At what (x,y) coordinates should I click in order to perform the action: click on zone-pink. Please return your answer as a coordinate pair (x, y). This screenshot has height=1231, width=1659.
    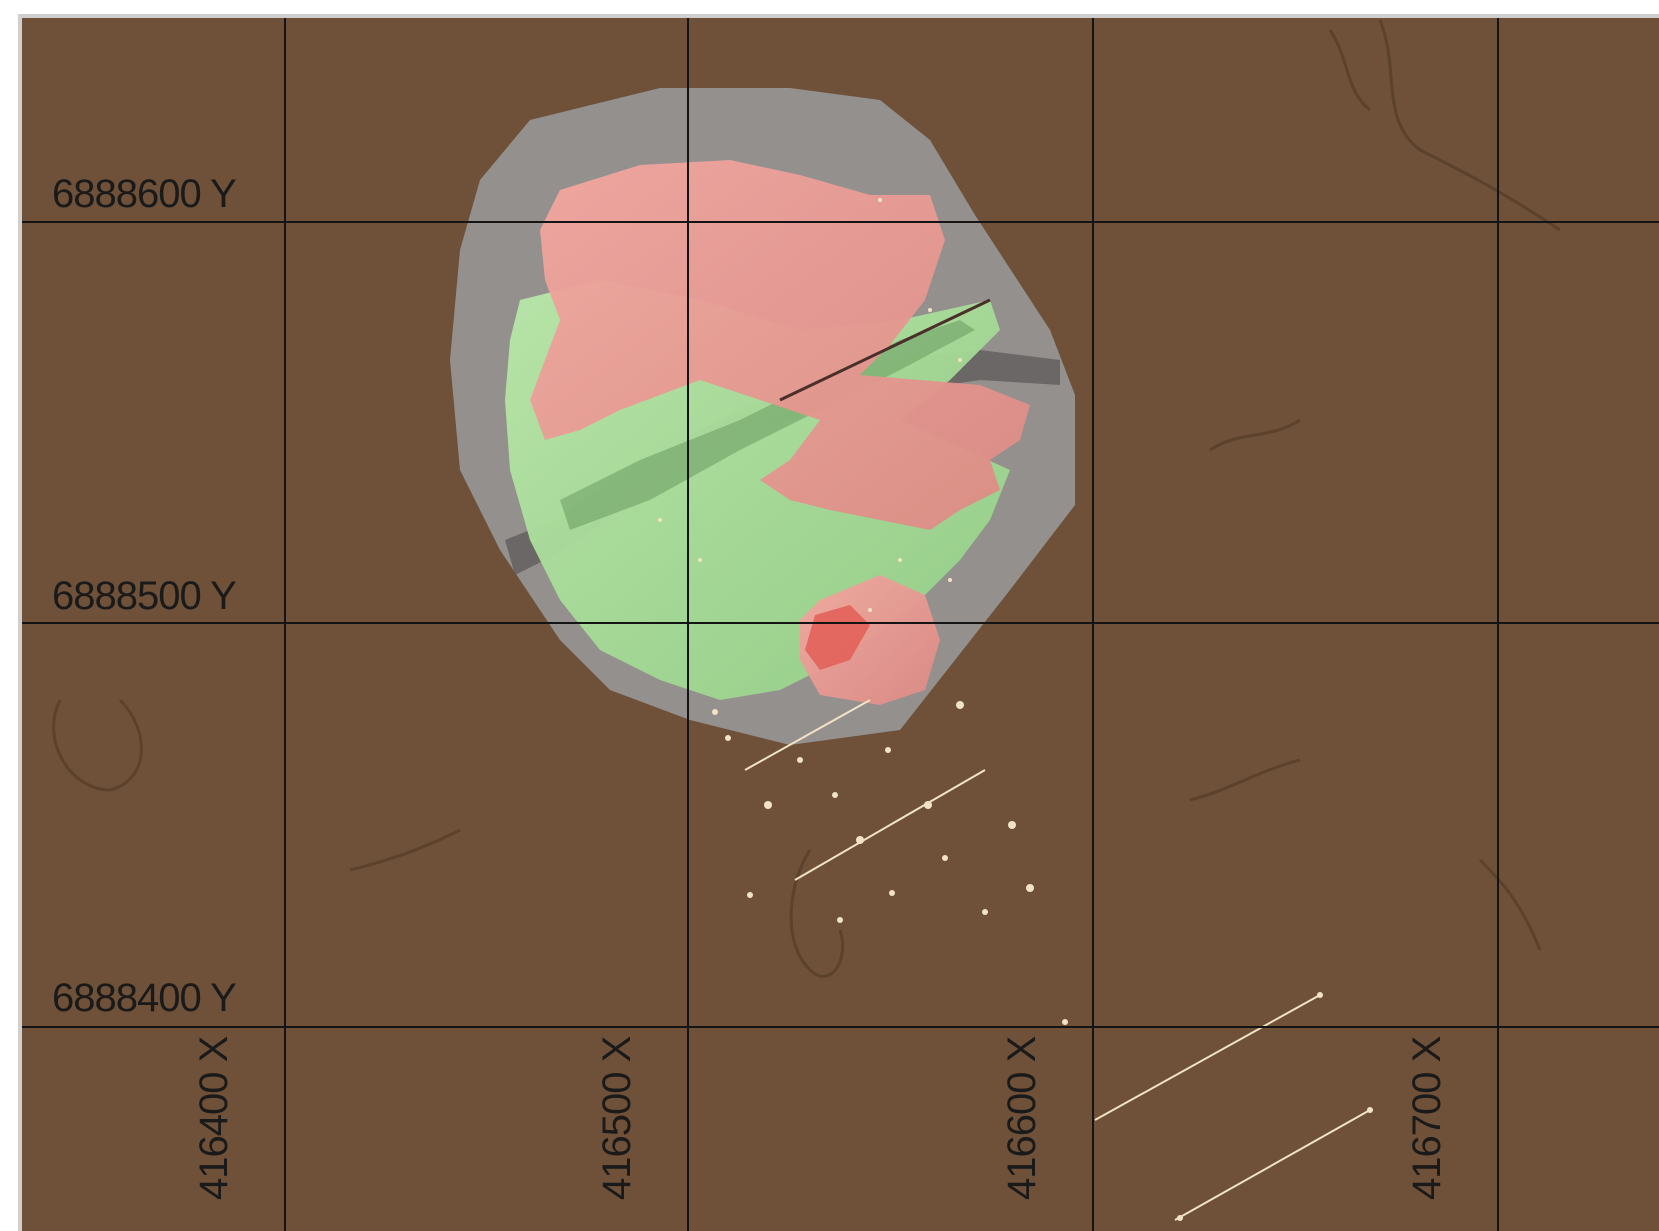
    Looking at the image, I should click on (780, 345).